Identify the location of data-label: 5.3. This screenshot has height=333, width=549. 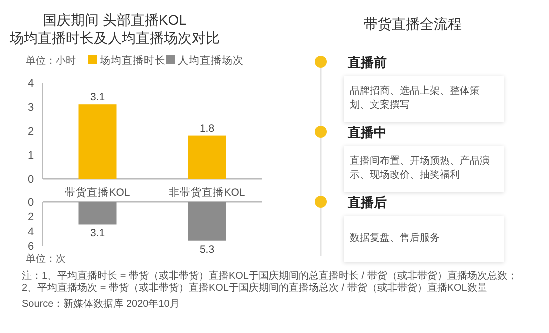
(207, 250).